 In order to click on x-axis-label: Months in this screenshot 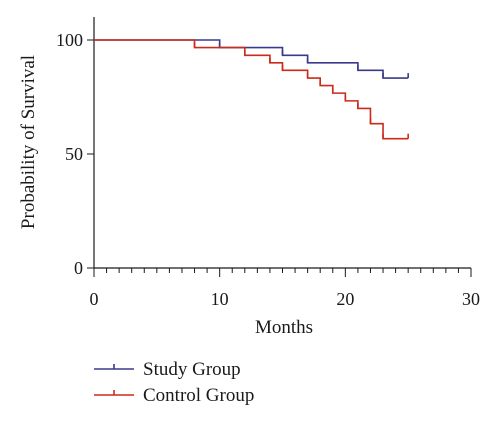, I will do `click(284, 327)`.